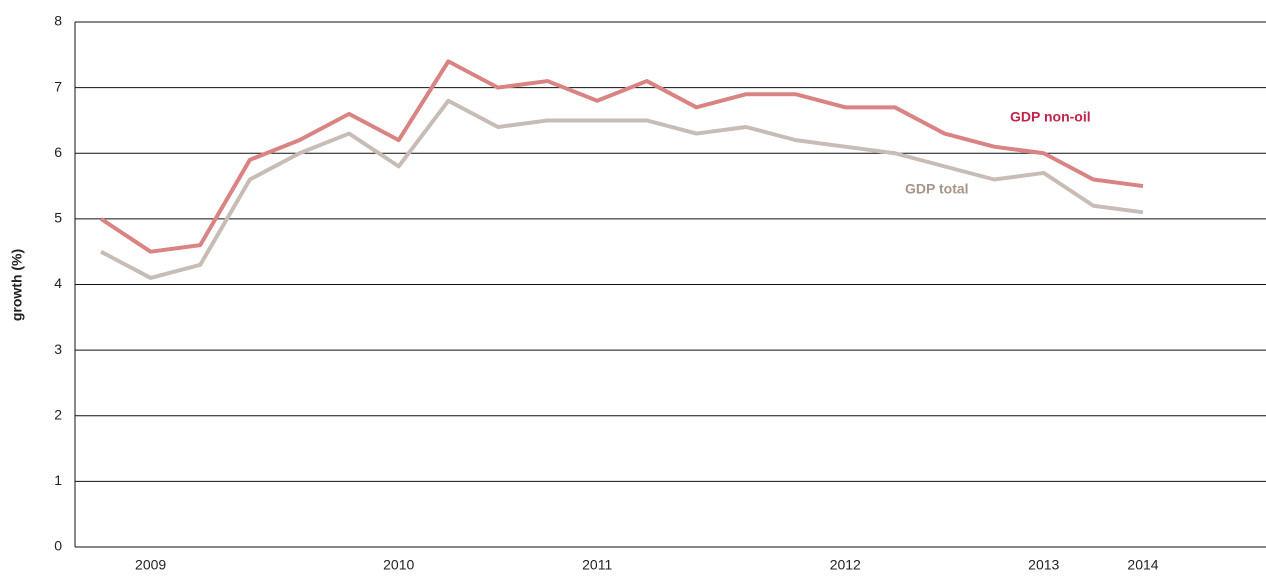  What do you see at coordinates (58, 86) in the screenshot?
I see `y-tick-label: 7` at bounding box center [58, 86].